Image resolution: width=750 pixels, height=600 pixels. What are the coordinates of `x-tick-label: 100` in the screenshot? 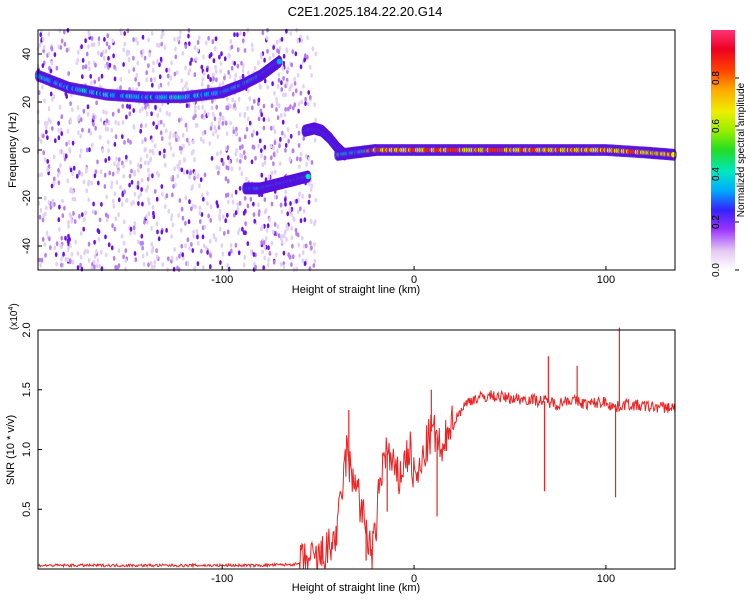 It's located at (606, 280).